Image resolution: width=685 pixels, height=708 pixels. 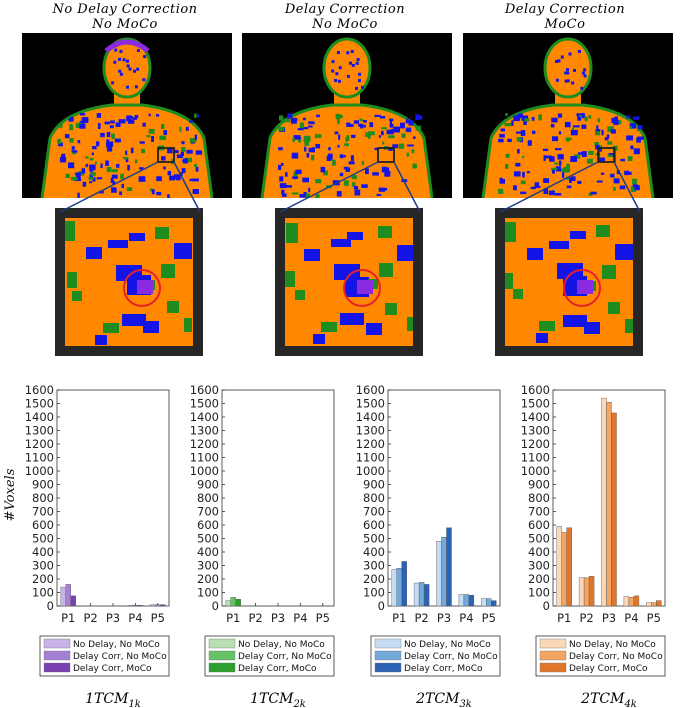 What do you see at coordinates (125, 9) in the screenshot?
I see `column-title-1-line1: No Delay Correction` at bounding box center [125, 9].